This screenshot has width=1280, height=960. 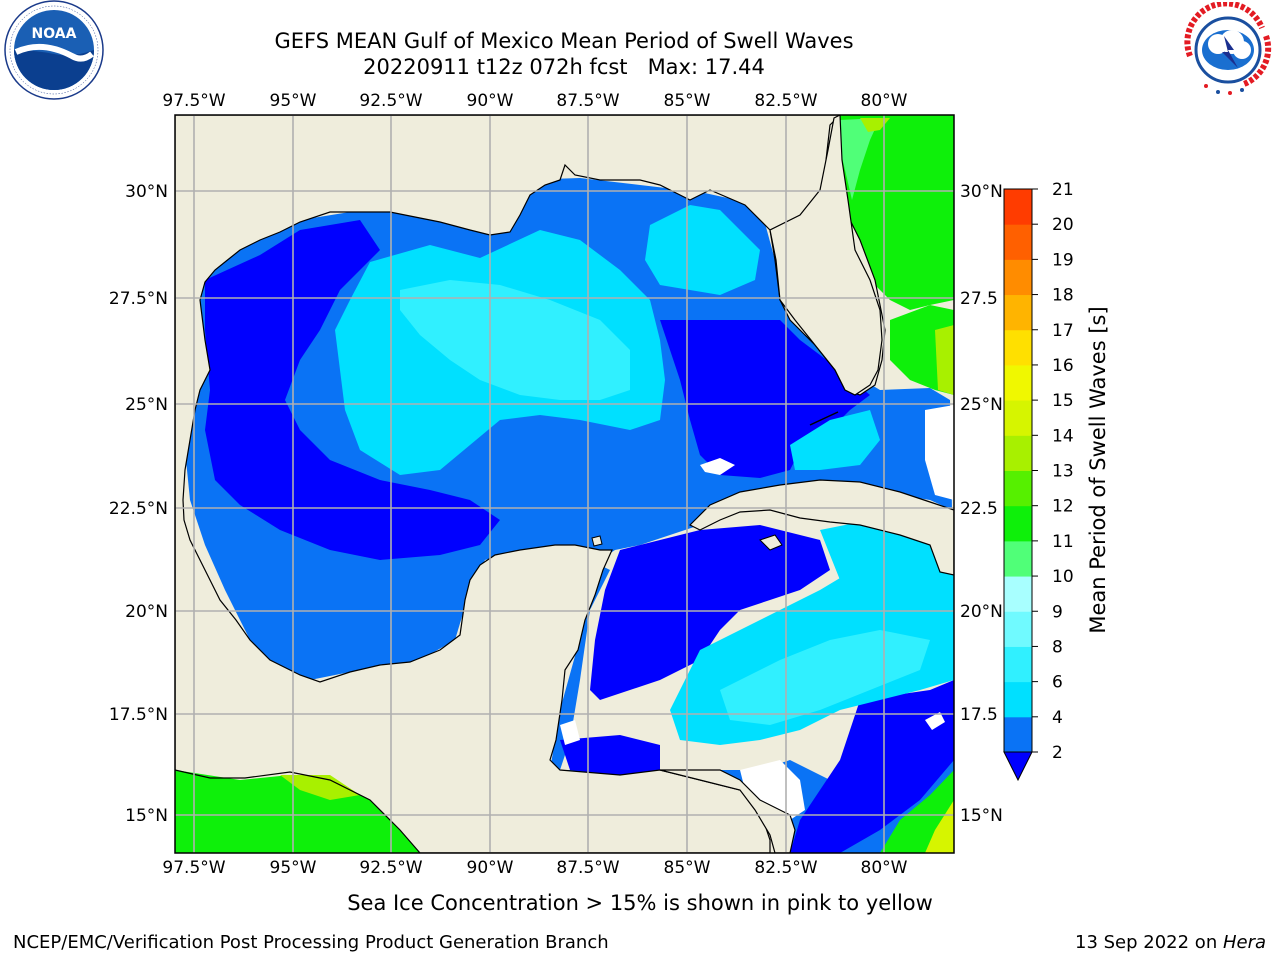 What do you see at coordinates (146, 405) in the screenshot?
I see `lat-label-left: 25°N` at bounding box center [146, 405].